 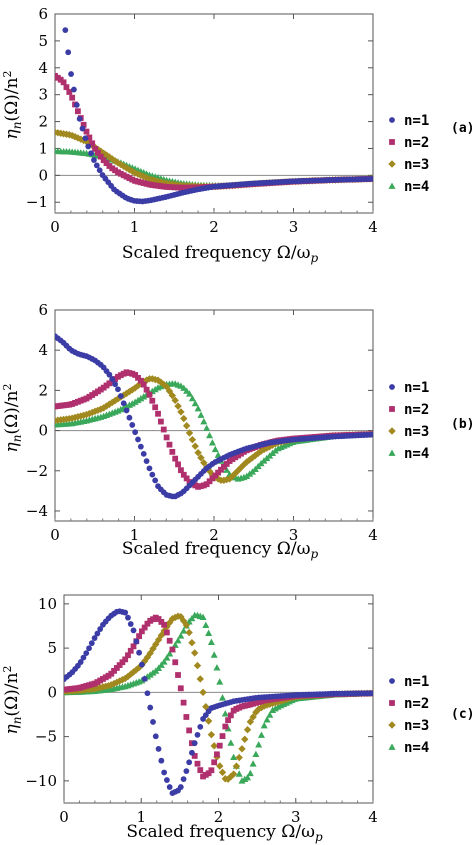 What do you see at coordinates (220, 254) in the screenshot?
I see `x-axis-label: Scaled frequency Ω/ωp` at bounding box center [220, 254].